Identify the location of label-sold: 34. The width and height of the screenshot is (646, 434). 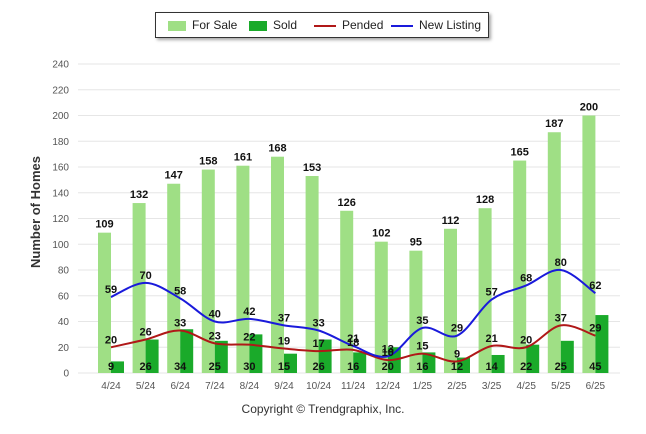
(180, 367).